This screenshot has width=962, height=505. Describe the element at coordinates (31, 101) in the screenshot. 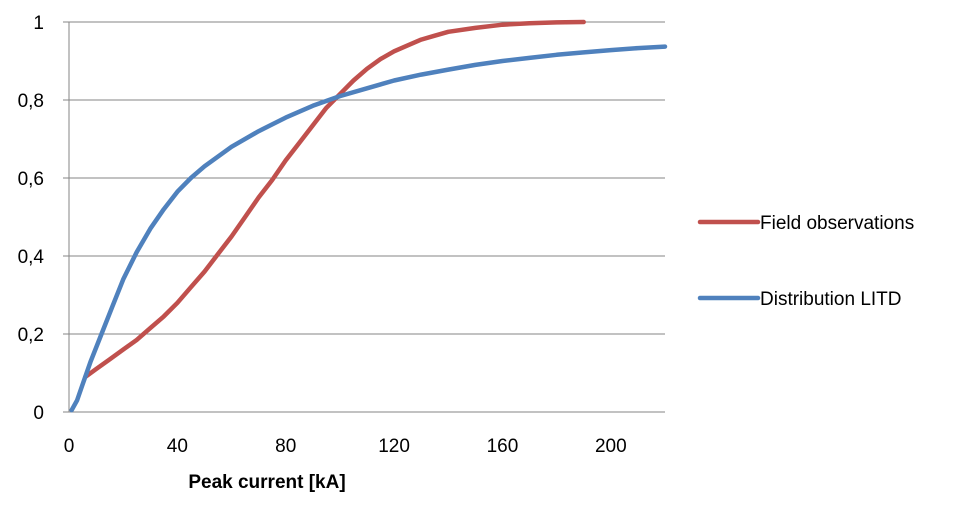

I see `y-tick-label: 0,8` at that location.